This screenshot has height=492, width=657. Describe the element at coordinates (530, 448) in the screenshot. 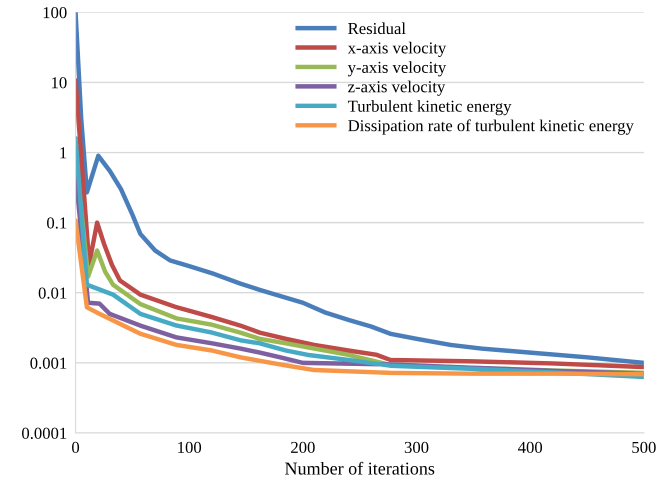

I see `x-tick-label: 400` at that location.